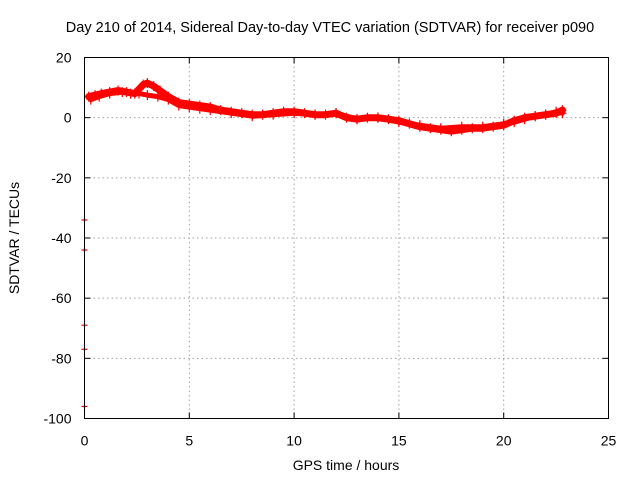 This screenshot has width=640, height=480. I want to click on x-tick-label: 25, so click(609, 441).